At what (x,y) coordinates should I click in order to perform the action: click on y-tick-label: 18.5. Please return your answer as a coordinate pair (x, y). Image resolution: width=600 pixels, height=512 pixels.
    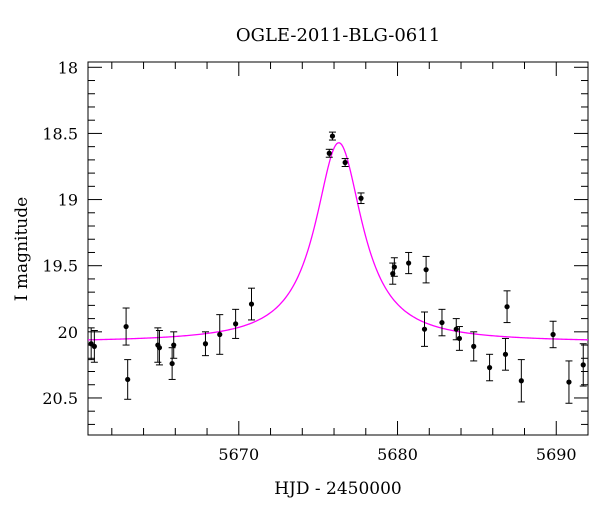
    Looking at the image, I should click on (60, 133).